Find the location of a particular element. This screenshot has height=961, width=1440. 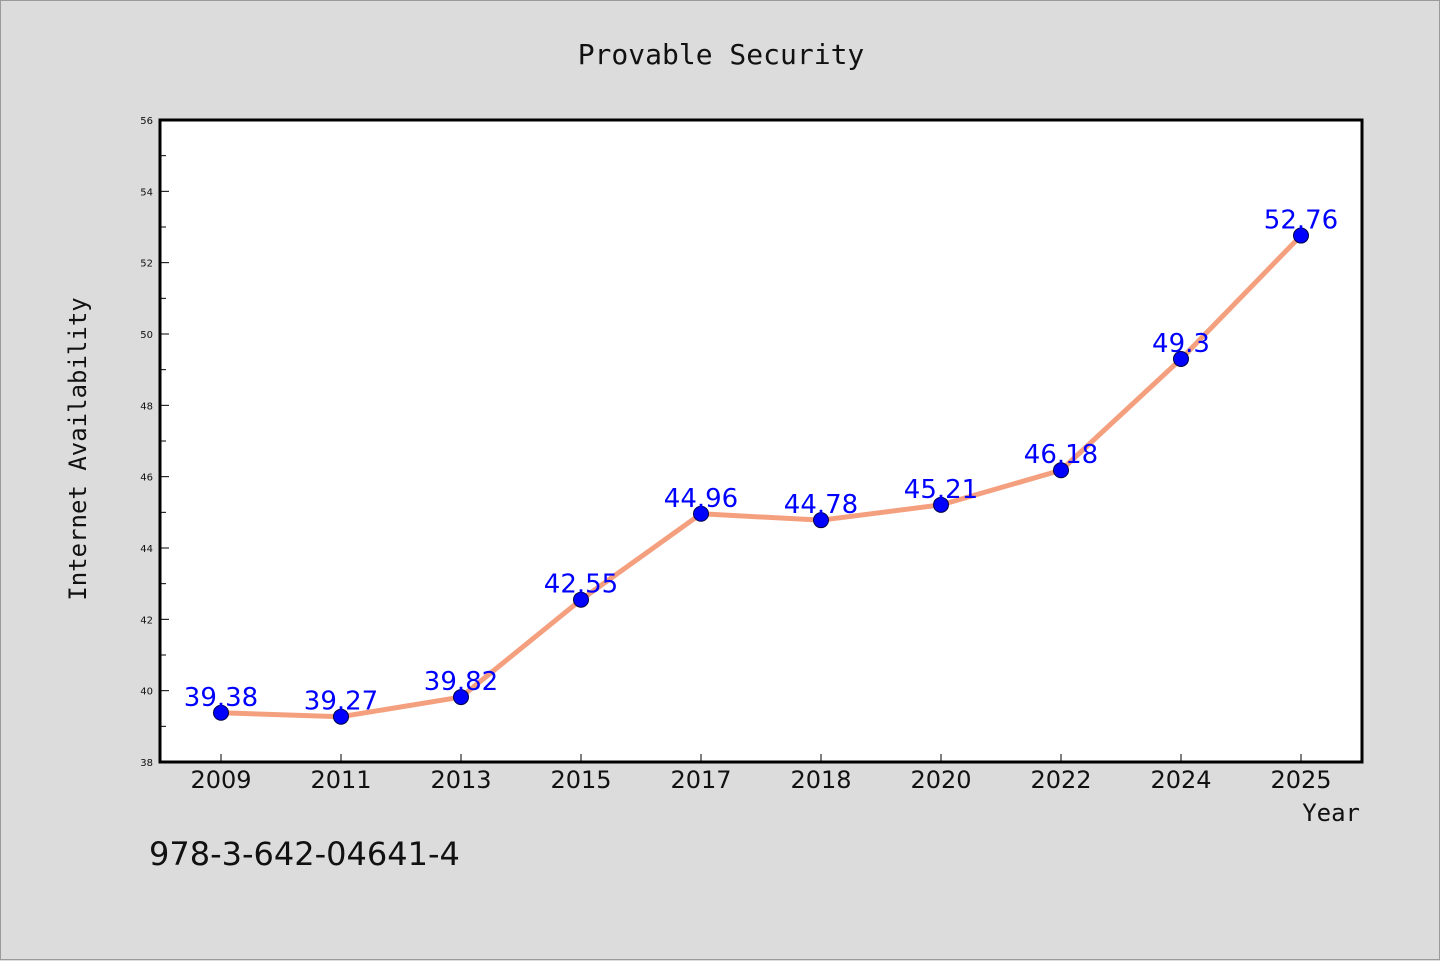

data-label: 39.82 is located at coordinates (461, 682).